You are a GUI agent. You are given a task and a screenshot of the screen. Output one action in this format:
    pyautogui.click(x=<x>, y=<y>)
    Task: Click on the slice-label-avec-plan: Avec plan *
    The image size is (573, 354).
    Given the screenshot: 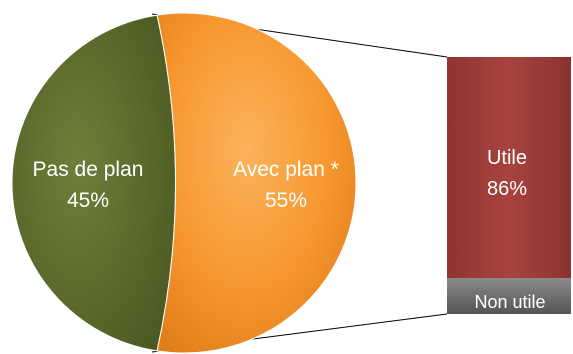 What is the action you would take?
    pyautogui.click(x=286, y=169)
    